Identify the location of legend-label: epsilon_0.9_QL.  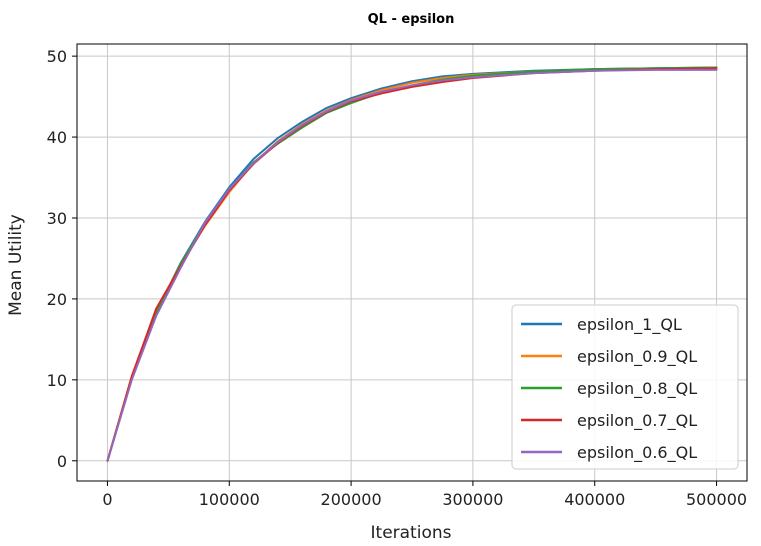
(637, 357).